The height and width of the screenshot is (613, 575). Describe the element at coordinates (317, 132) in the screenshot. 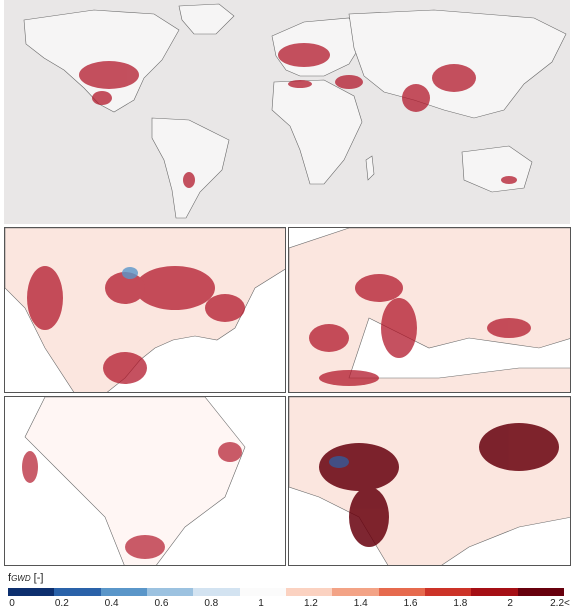

I see `africa-land` at that location.